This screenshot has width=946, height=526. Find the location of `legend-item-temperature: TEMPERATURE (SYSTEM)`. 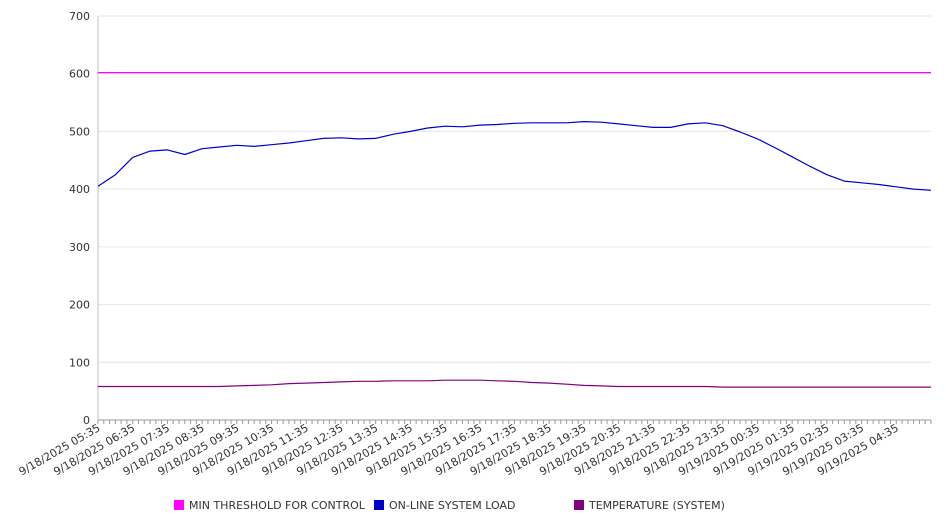

legend-item-temperature: TEMPERATURE (SYSTEM) is located at coordinates (649, 505).